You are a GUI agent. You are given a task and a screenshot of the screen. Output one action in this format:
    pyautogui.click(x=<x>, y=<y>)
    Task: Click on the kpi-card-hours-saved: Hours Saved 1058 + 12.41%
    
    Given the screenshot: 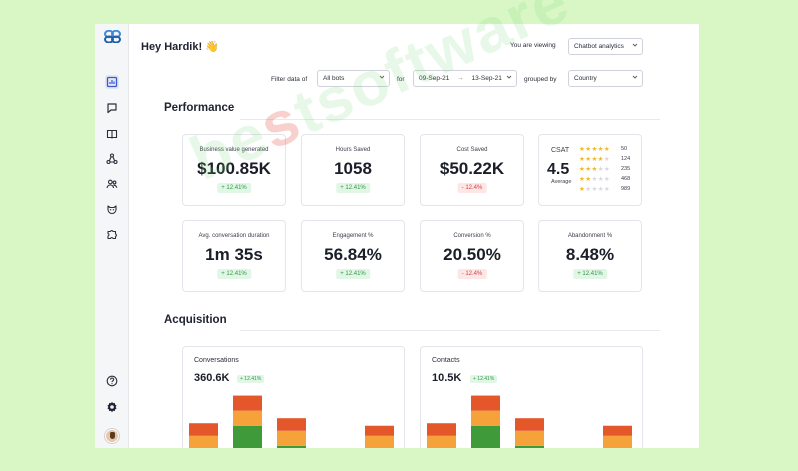 What is the action you would take?
    pyautogui.click(x=353, y=170)
    